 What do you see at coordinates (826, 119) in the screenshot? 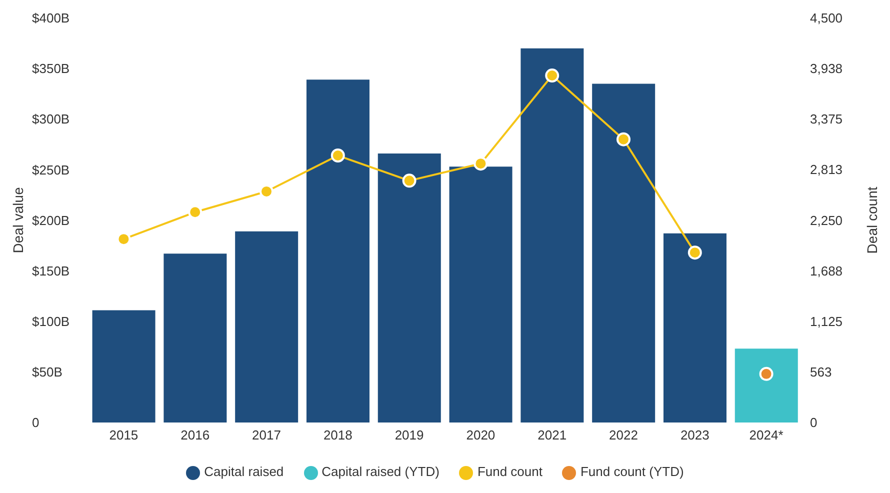
I see `y2-tick-label: 3,375` at bounding box center [826, 119].